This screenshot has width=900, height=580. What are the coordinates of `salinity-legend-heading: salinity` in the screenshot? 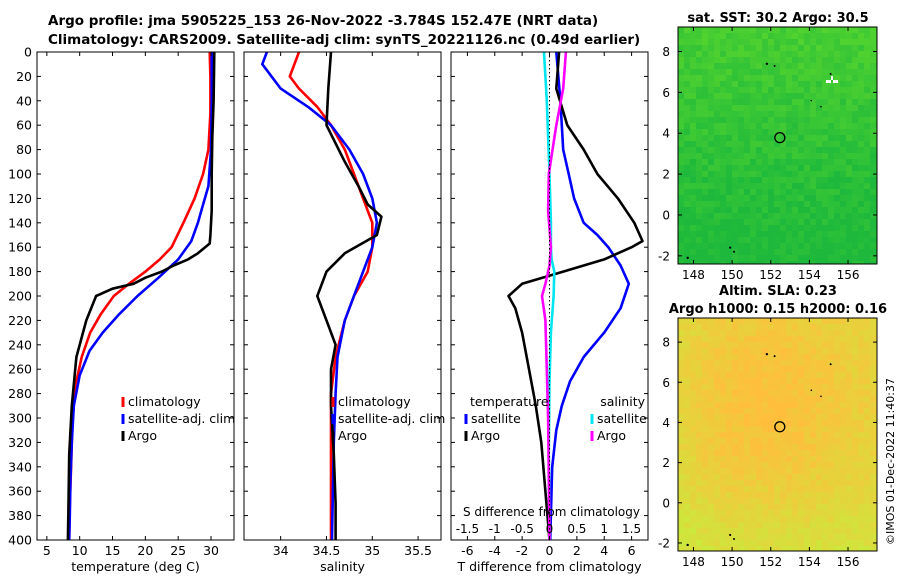 It's located at (622, 401).